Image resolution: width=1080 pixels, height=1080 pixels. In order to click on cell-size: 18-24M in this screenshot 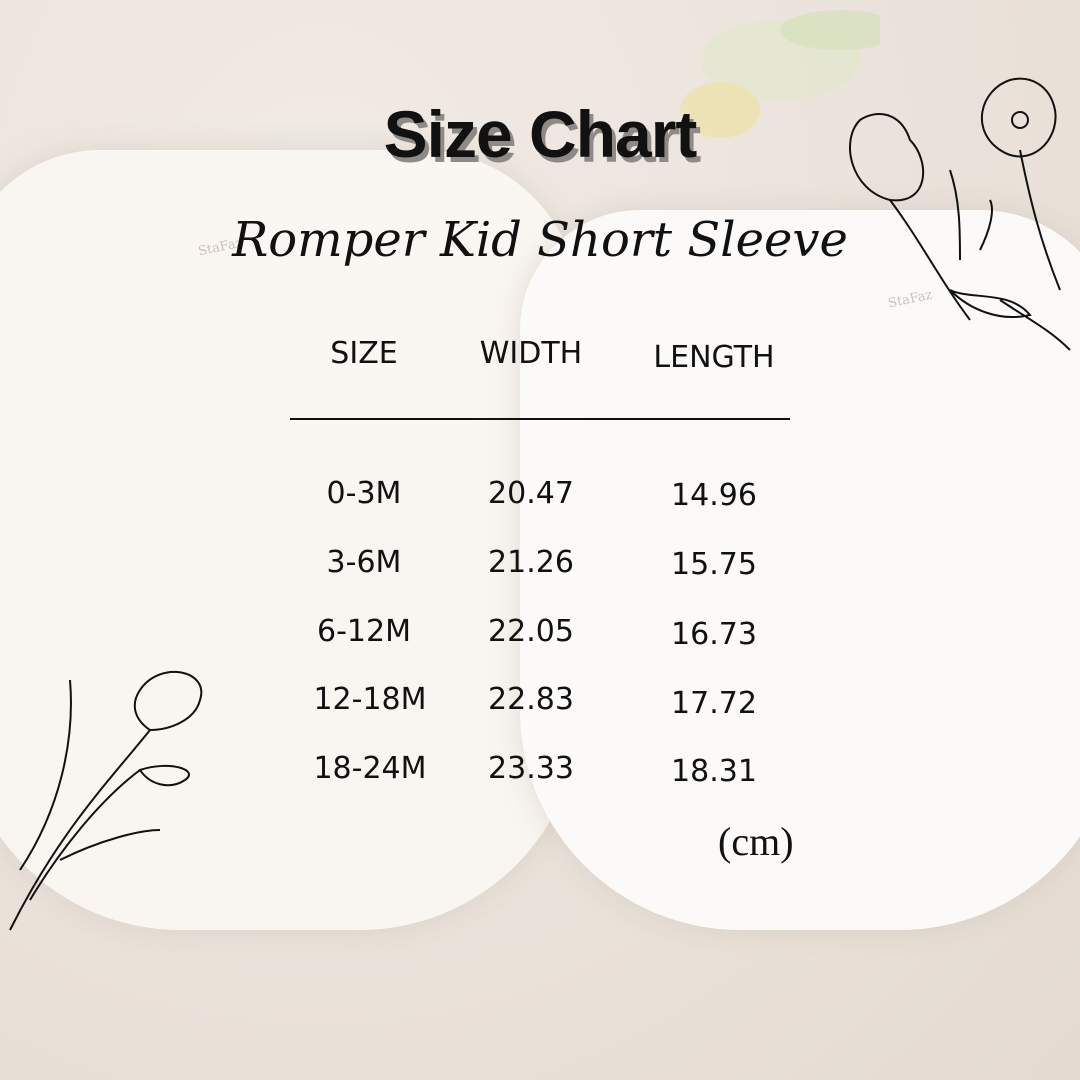, I will do `click(370, 768)`.